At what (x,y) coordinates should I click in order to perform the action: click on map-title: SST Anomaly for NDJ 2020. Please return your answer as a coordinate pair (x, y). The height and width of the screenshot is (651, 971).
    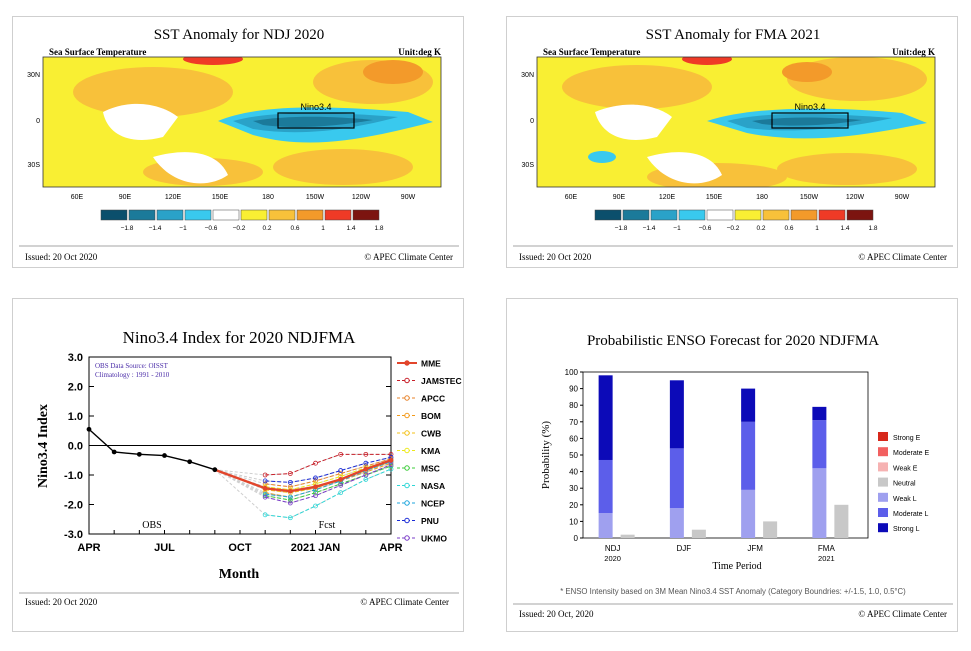
    Looking at the image, I should click on (239, 35).